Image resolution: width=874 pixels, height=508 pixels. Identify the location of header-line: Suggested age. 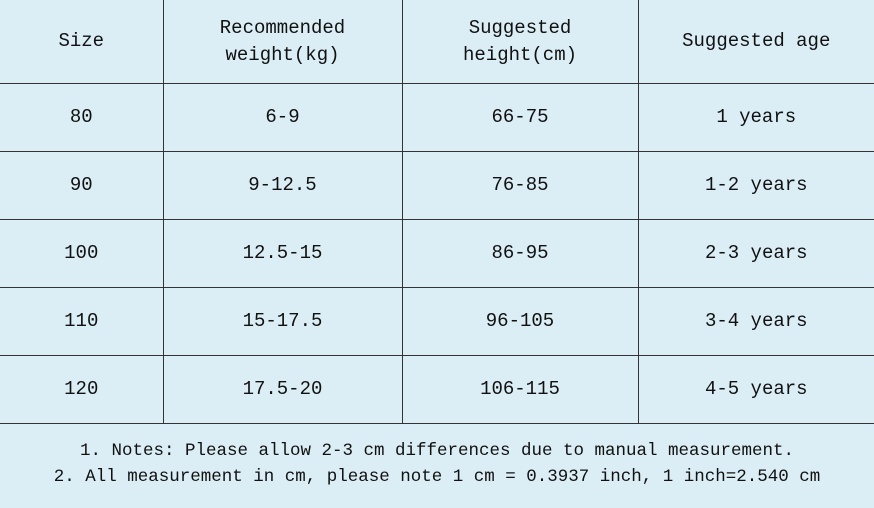
(756, 41).